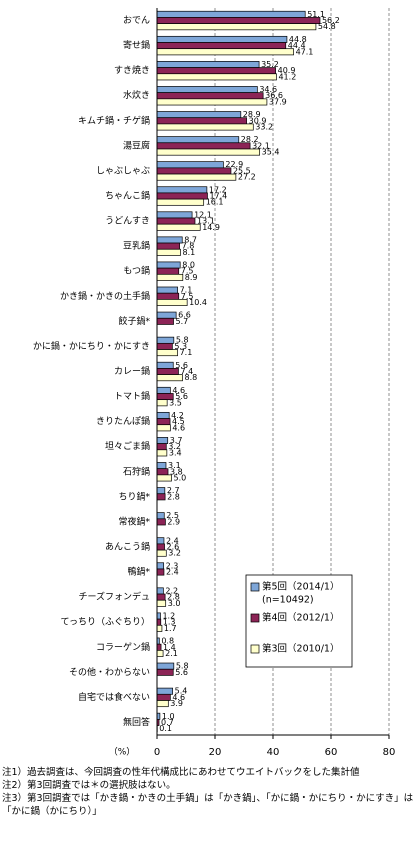 The width and height of the screenshot is (417, 843). I want to click on value-label: 35.2, so click(270, 64).